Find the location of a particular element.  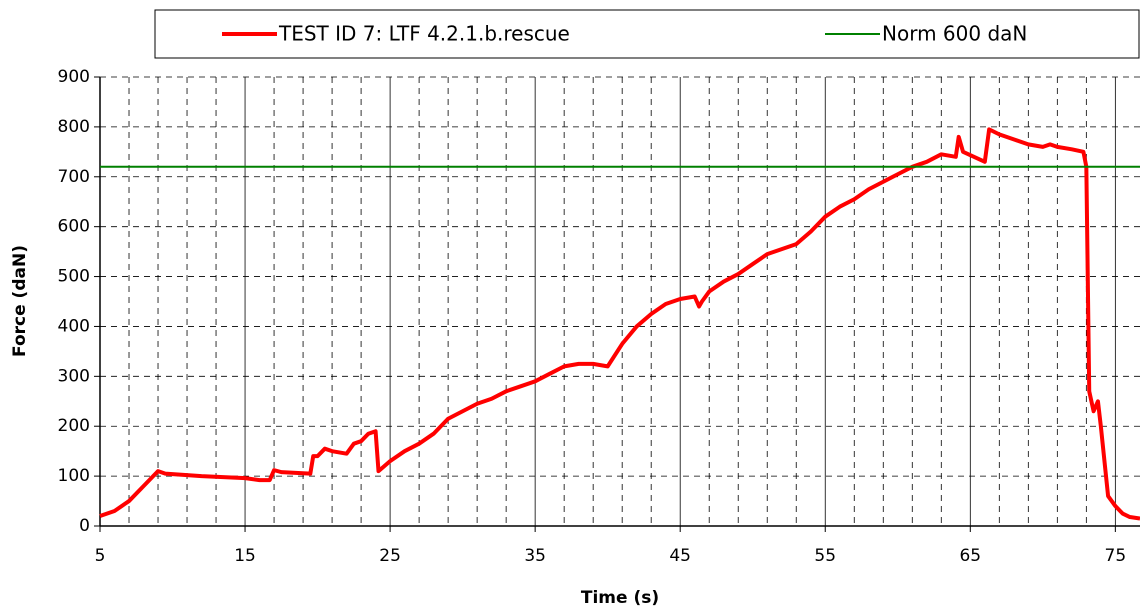

y-tick-label: 500 is located at coordinates (74, 277).